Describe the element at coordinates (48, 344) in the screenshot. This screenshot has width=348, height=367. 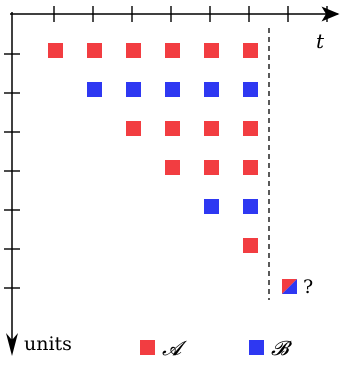
I see `units-axis-label: units` at that location.